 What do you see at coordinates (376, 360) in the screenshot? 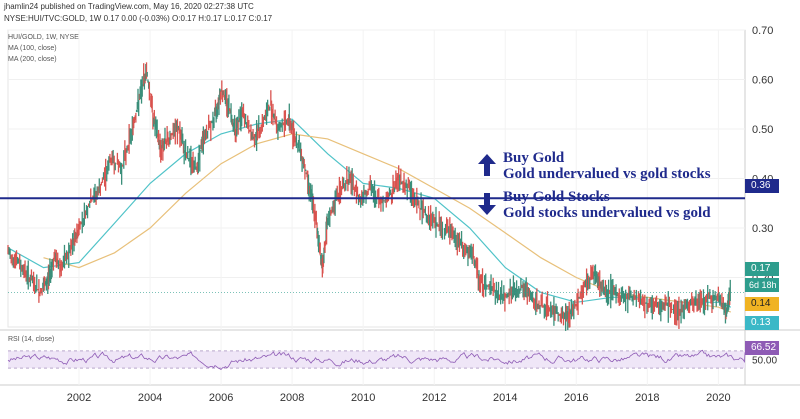
I see `rsi-line` at bounding box center [376, 360].